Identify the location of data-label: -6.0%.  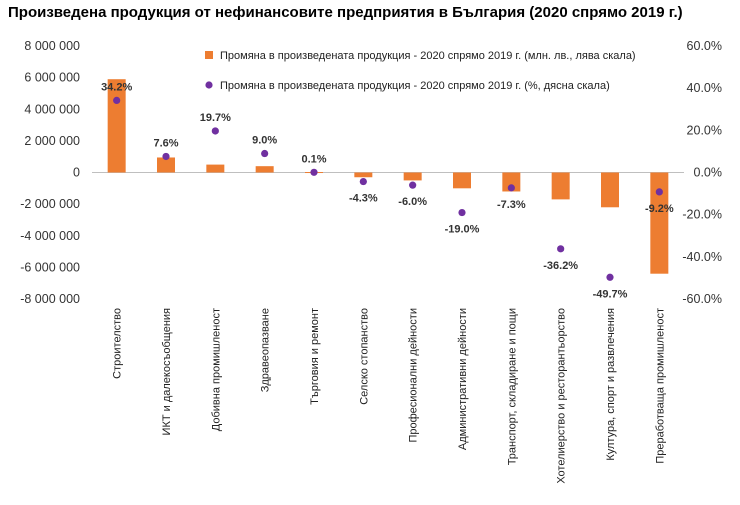
(412, 202).